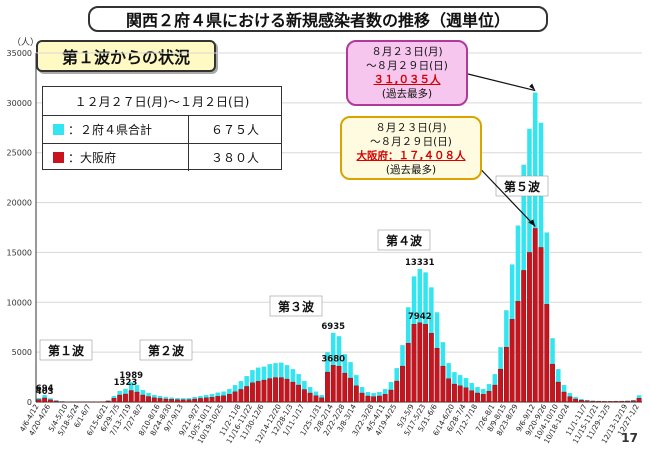  Describe the element at coordinates (45, 392) in the screenshot. I see `data-label: 403` at that location.